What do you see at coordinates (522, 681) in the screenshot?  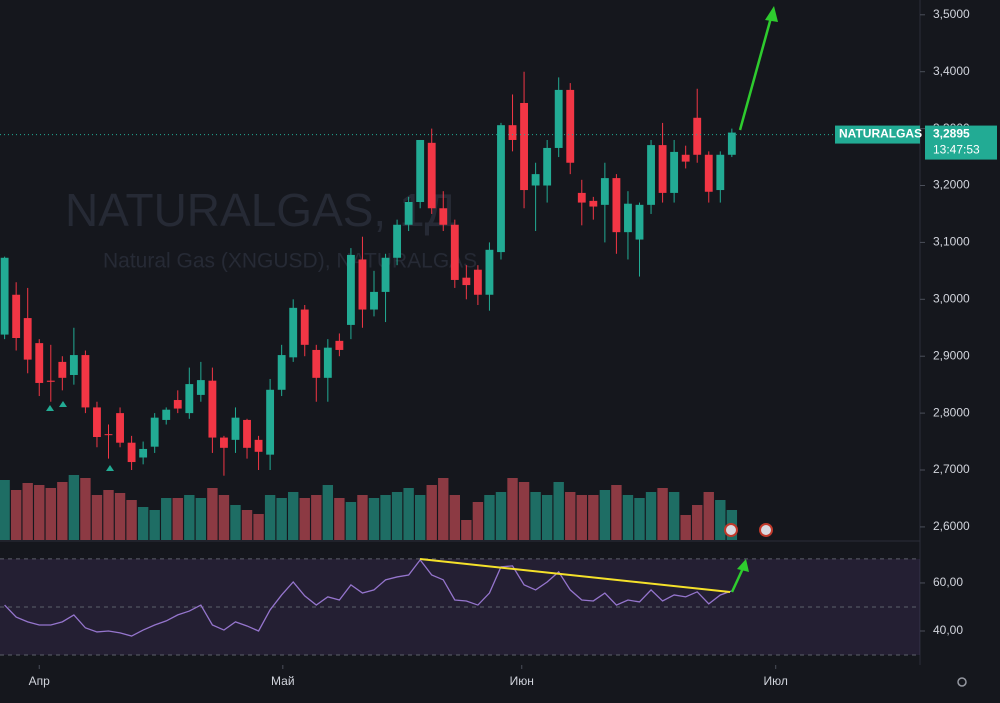 I see `x-tick-label: Июн` at bounding box center [522, 681].